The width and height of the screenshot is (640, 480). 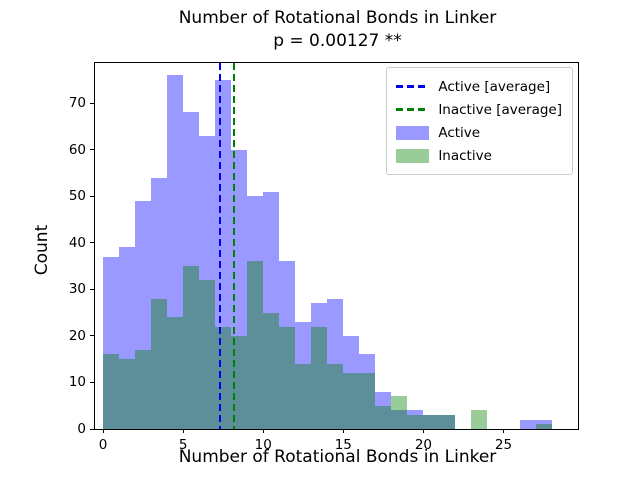 I want to click on y-tick-label: 10, so click(x=77, y=382).